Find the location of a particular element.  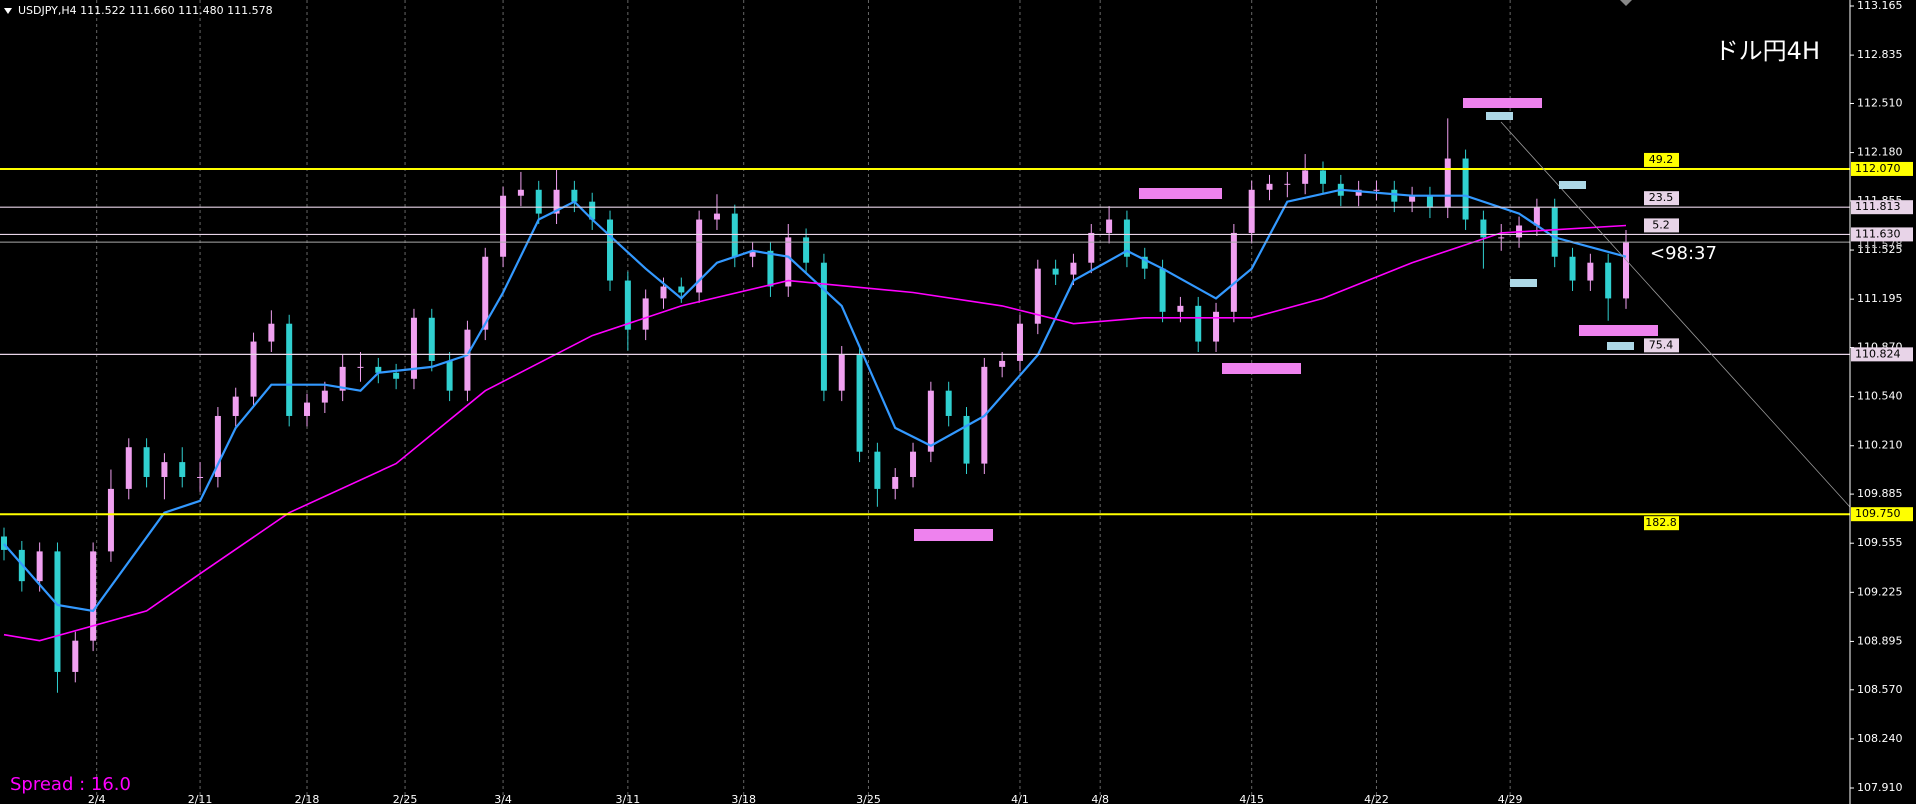

level-price-label: 109.750 is located at coordinates (1878, 513).